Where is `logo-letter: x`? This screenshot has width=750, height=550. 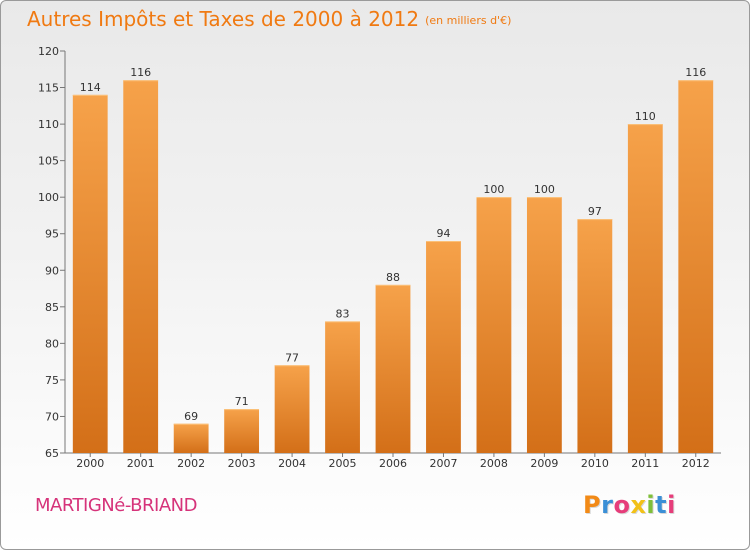
logo-letter: x is located at coordinates (638, 505).